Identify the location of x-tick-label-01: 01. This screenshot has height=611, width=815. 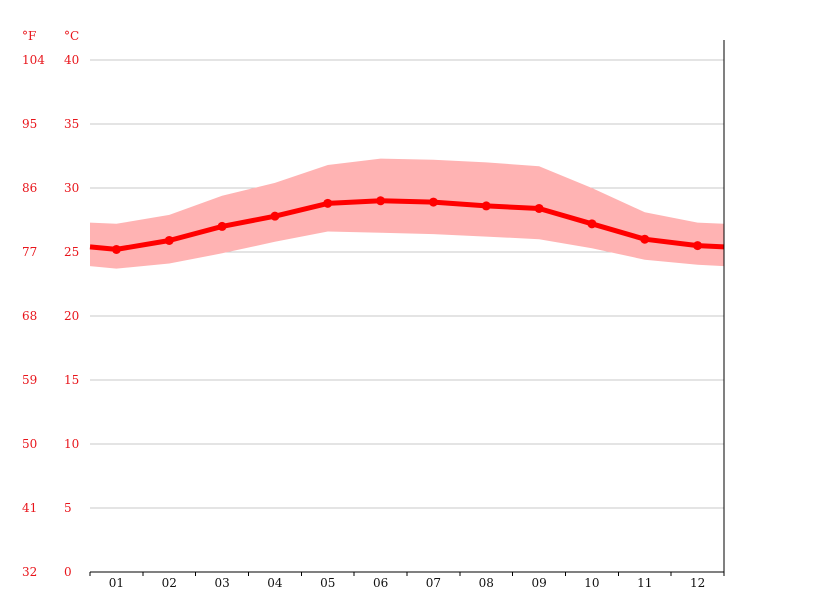
(116, 583).